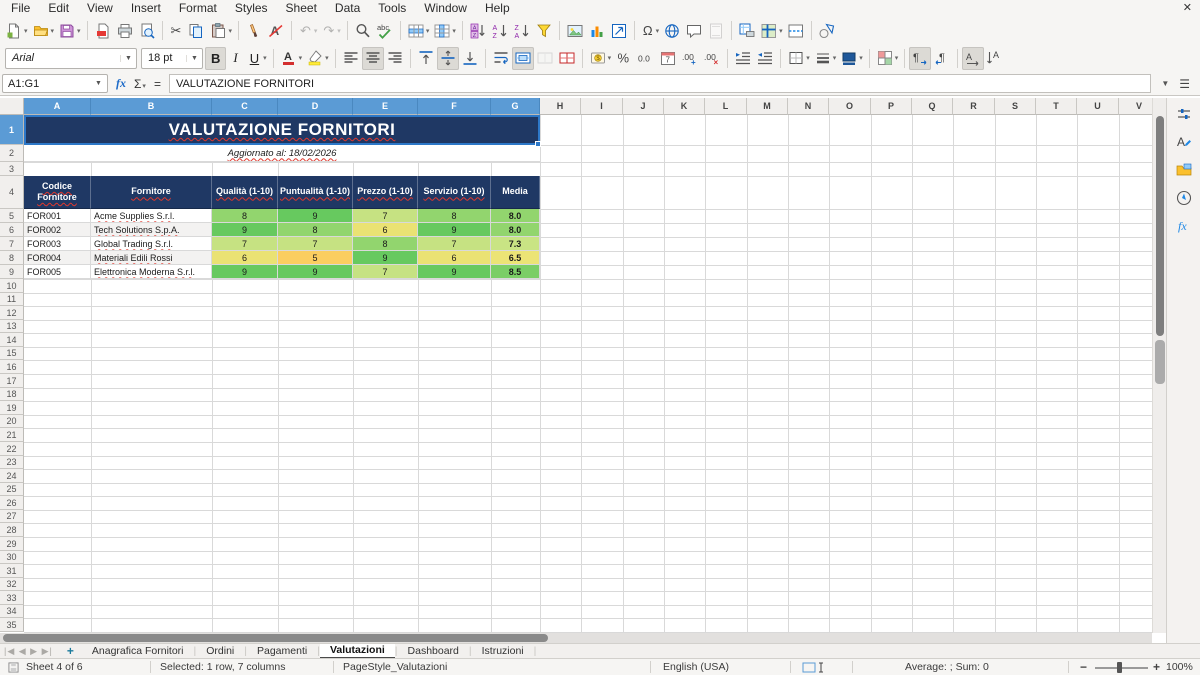 The height and width of the screenshot is (675, 1200). Describe the element at coordinates (597, 30) in the screenshot. I see `insert-chart-icon` at that location.